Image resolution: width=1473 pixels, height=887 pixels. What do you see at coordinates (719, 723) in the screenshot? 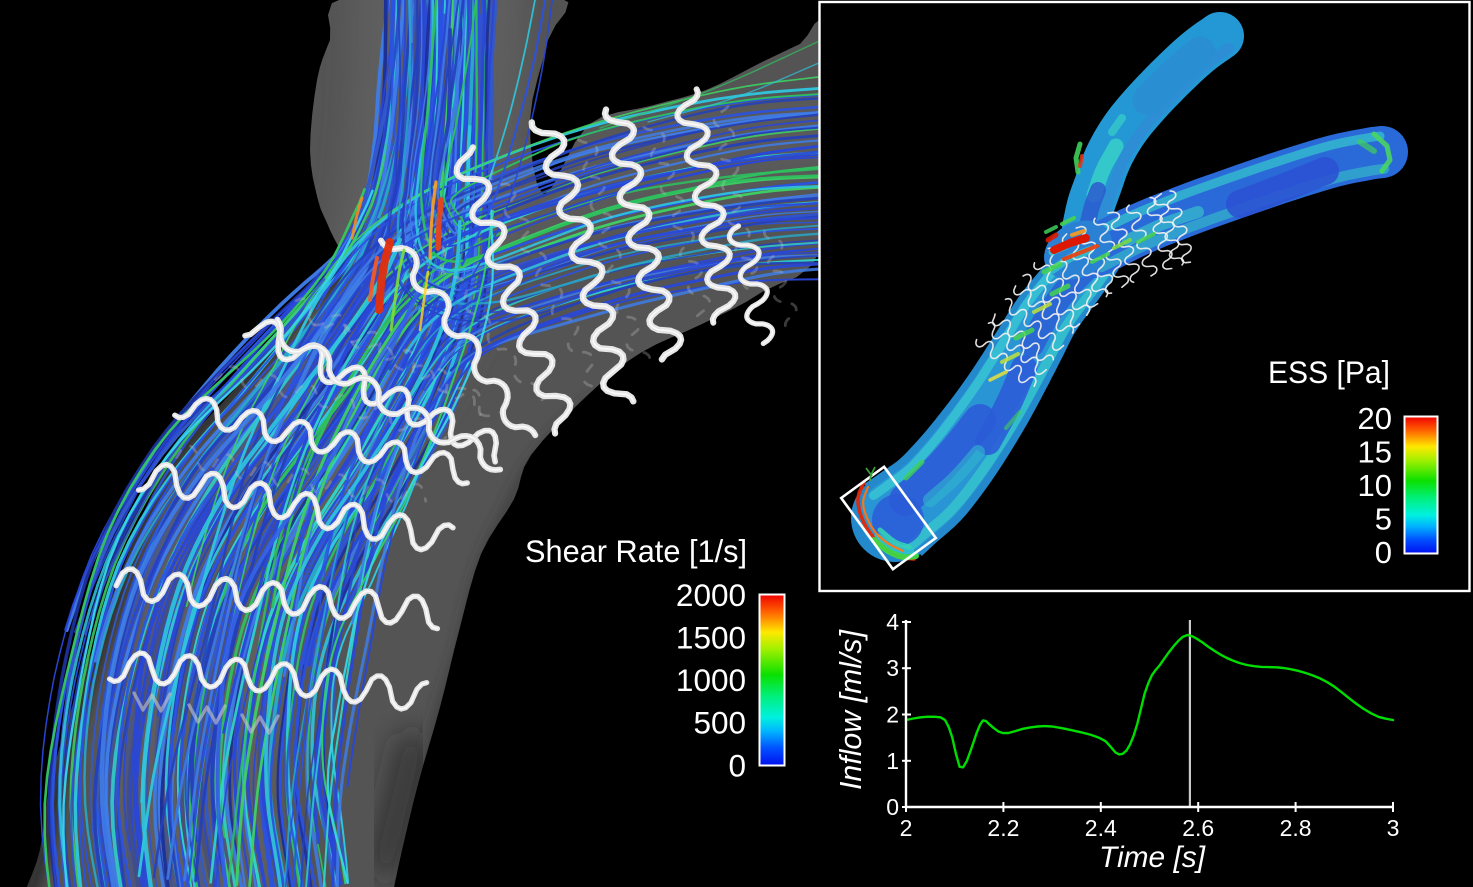
I see `svg-text: 500` at bounding box center [719, 723].